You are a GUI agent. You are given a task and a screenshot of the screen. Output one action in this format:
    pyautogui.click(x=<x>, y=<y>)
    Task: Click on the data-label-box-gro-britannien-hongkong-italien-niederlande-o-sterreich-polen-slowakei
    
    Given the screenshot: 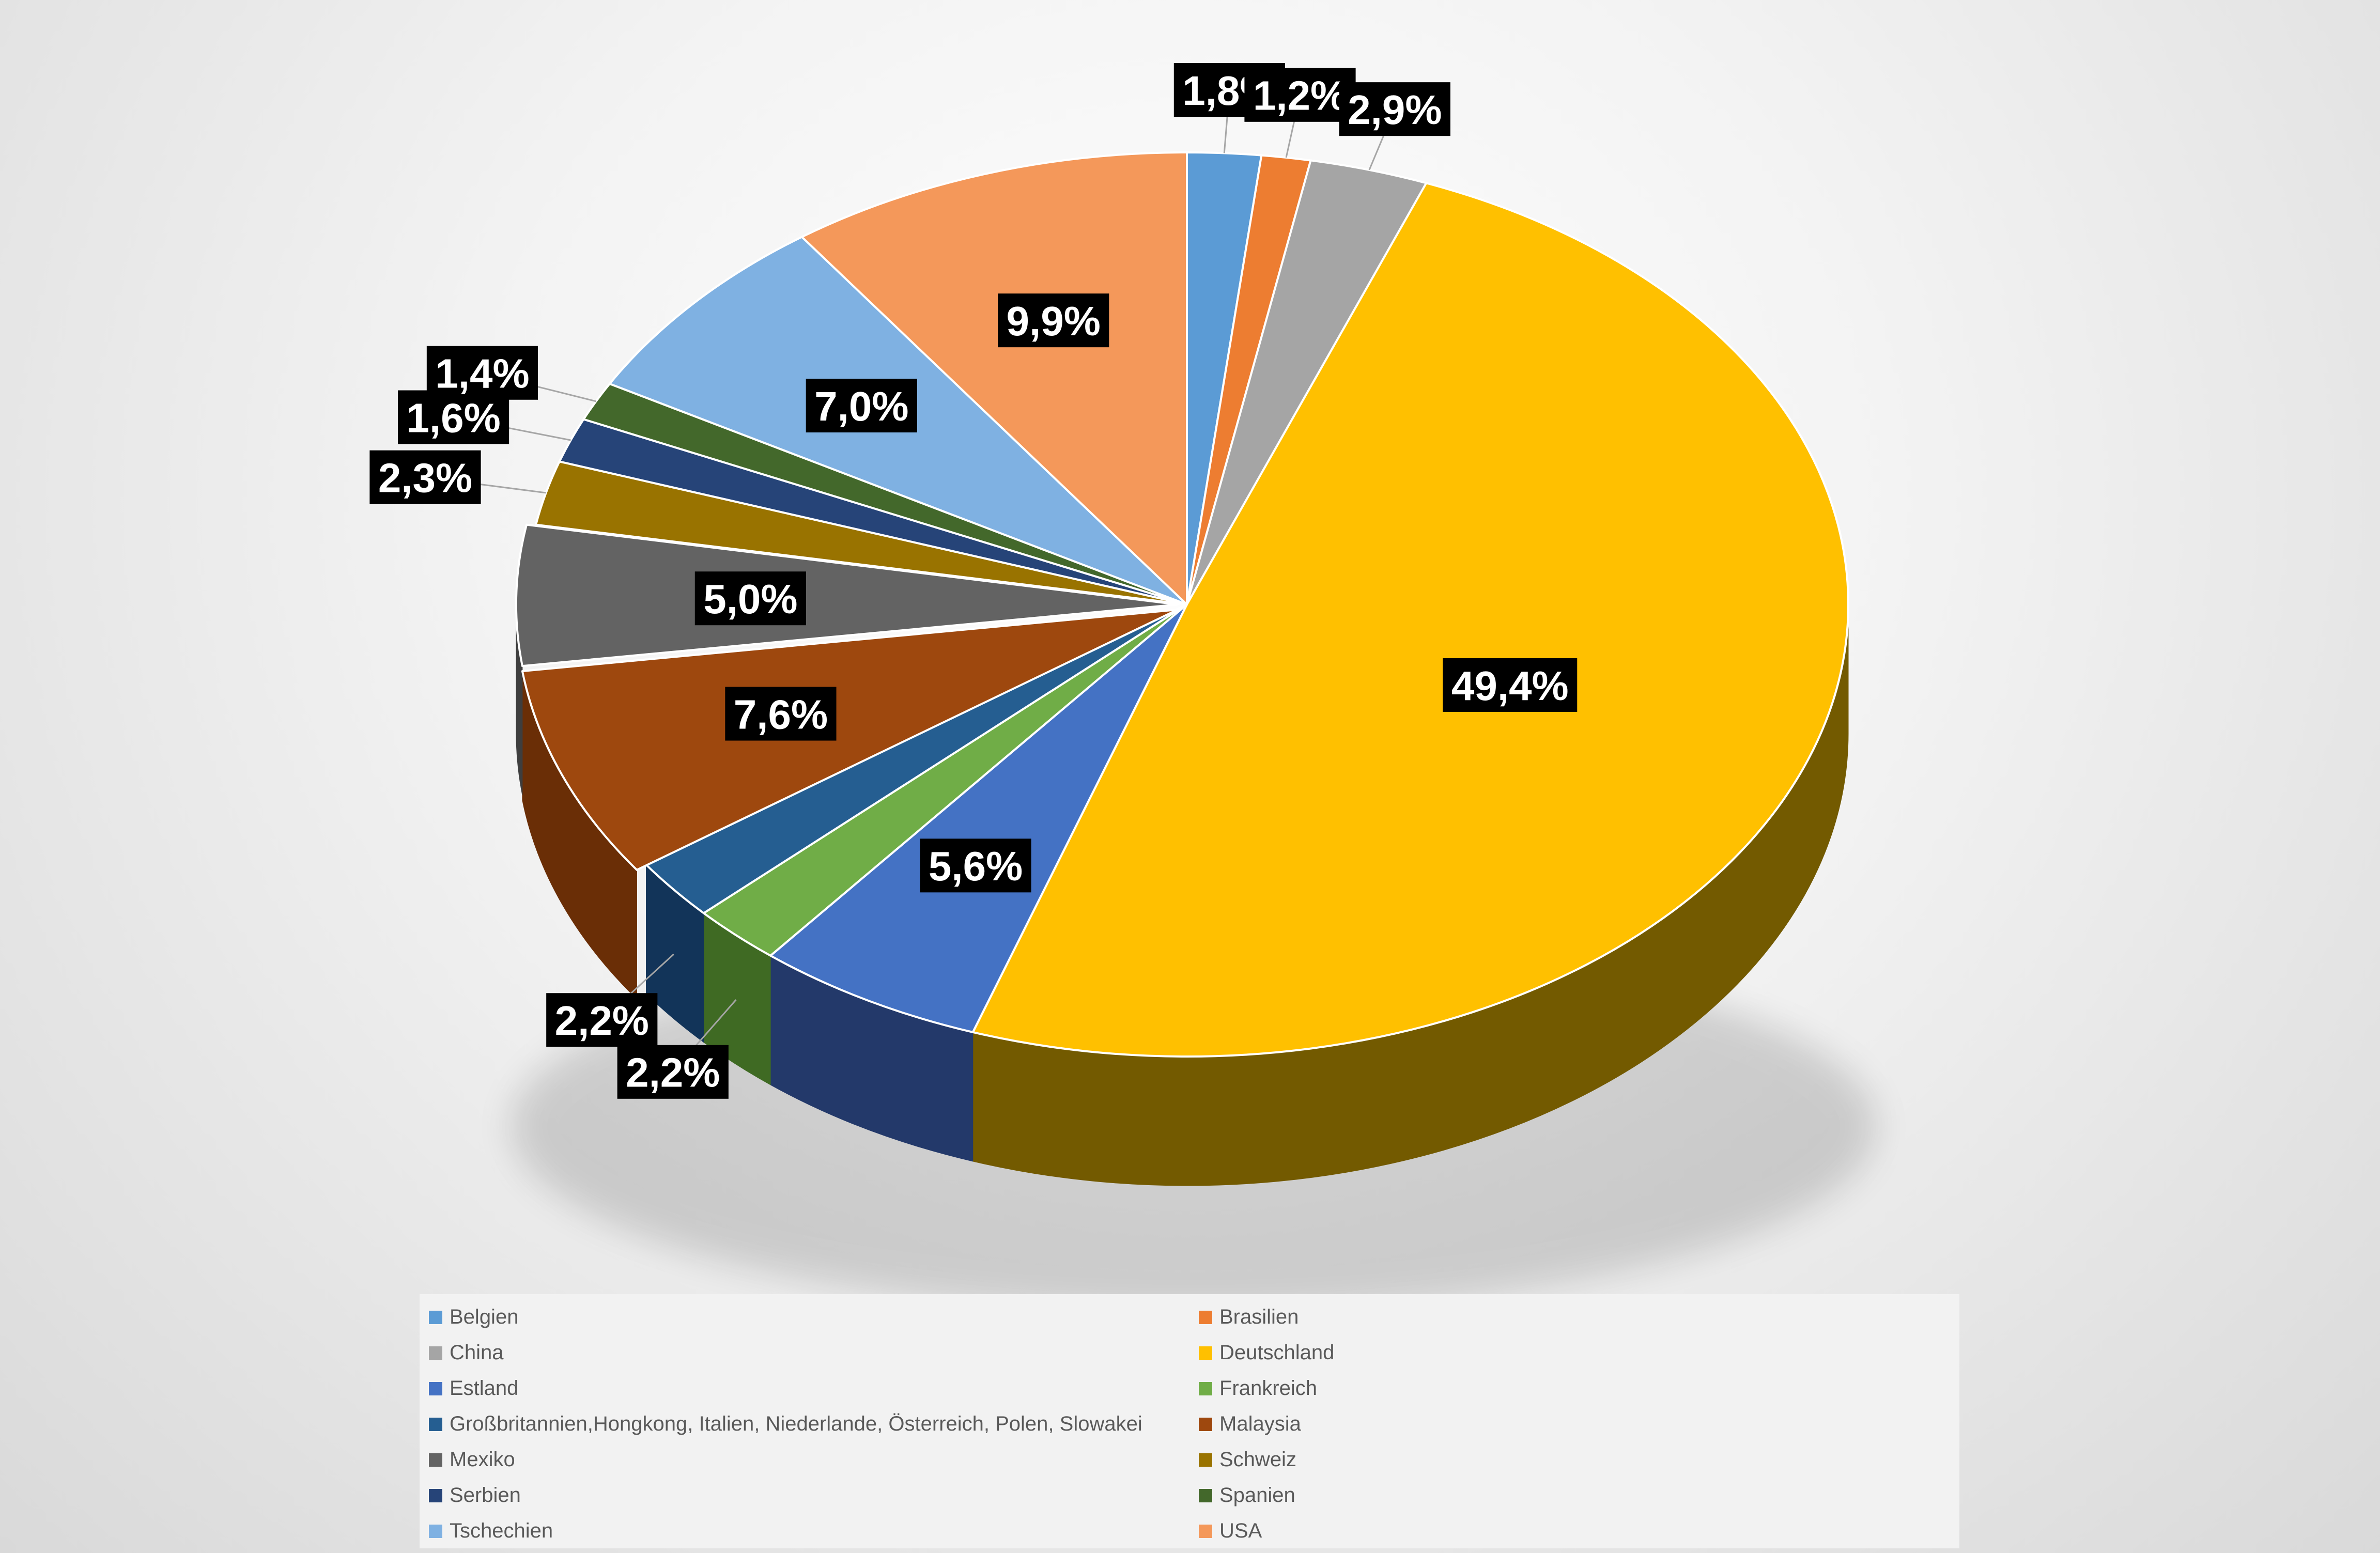 What is the action you would take?
    pyautogui.click(x=602, y=1020)
    